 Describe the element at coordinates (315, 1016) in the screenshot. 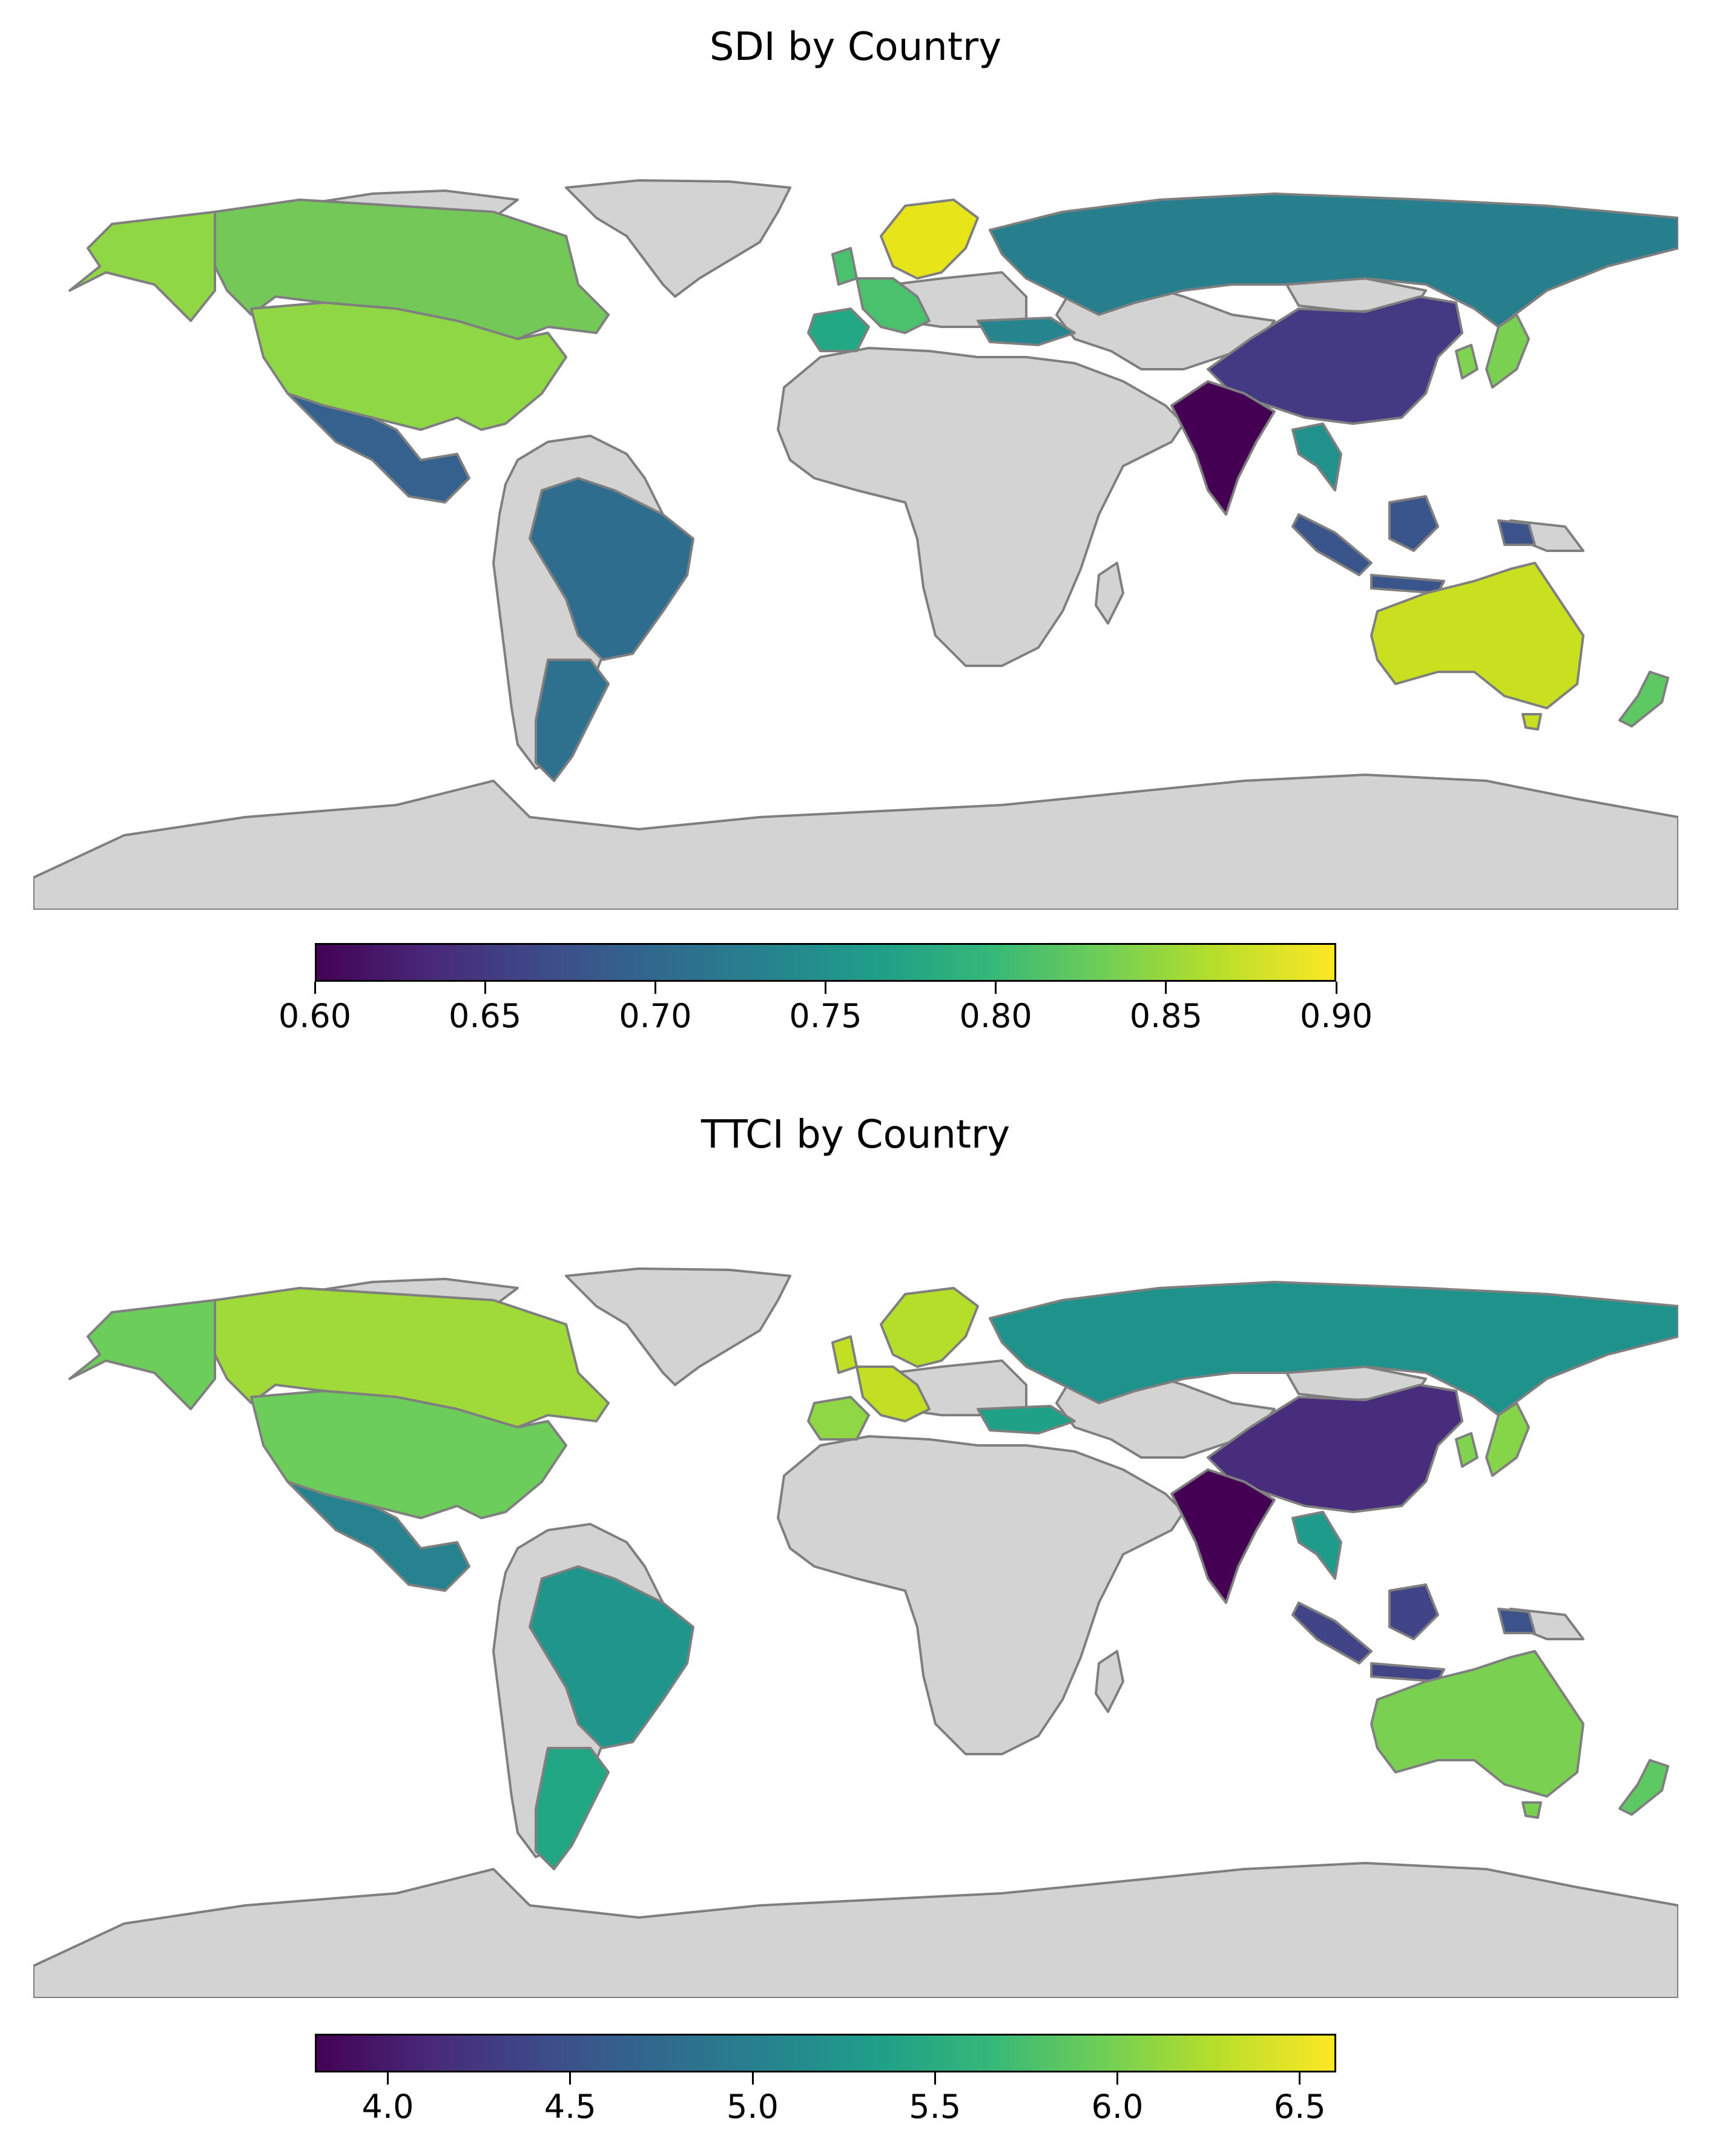

I see `colorbar-tick-label: 0.60` at that location.